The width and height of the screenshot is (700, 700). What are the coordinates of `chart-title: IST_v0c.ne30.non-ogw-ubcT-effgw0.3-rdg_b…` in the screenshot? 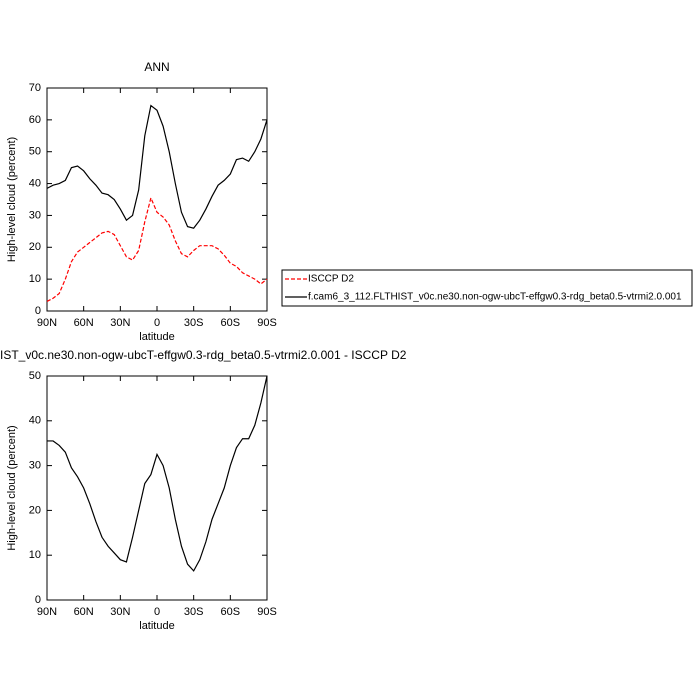 It's located at (203, 355).